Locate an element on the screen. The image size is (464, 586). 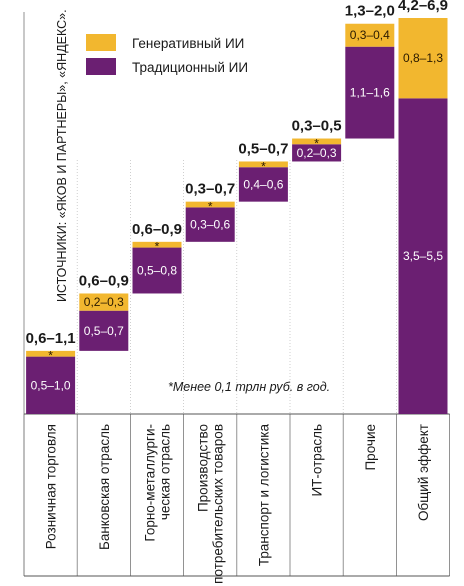
data-label-traditional: 0,2–0,3 is located at coordinates (317, 153).